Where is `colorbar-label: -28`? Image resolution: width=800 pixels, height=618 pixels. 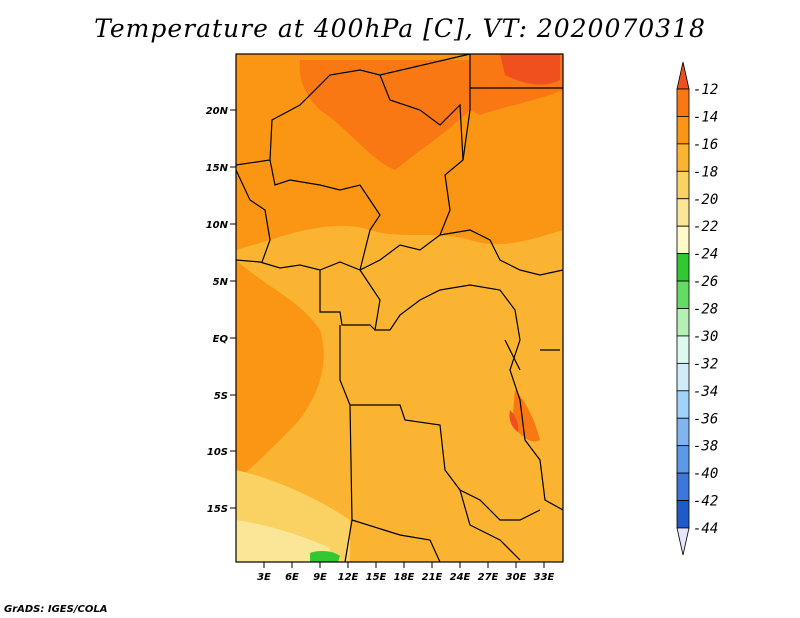
colorbar-label: -28 is located at coordinates (705, 310).